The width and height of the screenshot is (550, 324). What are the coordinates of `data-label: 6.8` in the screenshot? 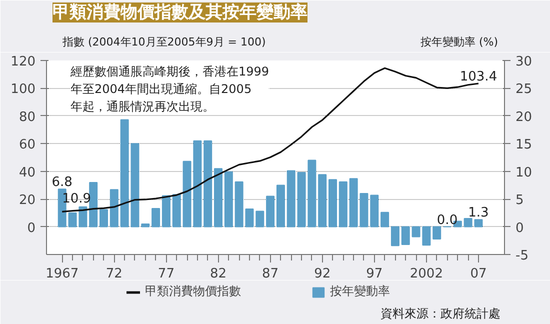 It's located at (62, 182).